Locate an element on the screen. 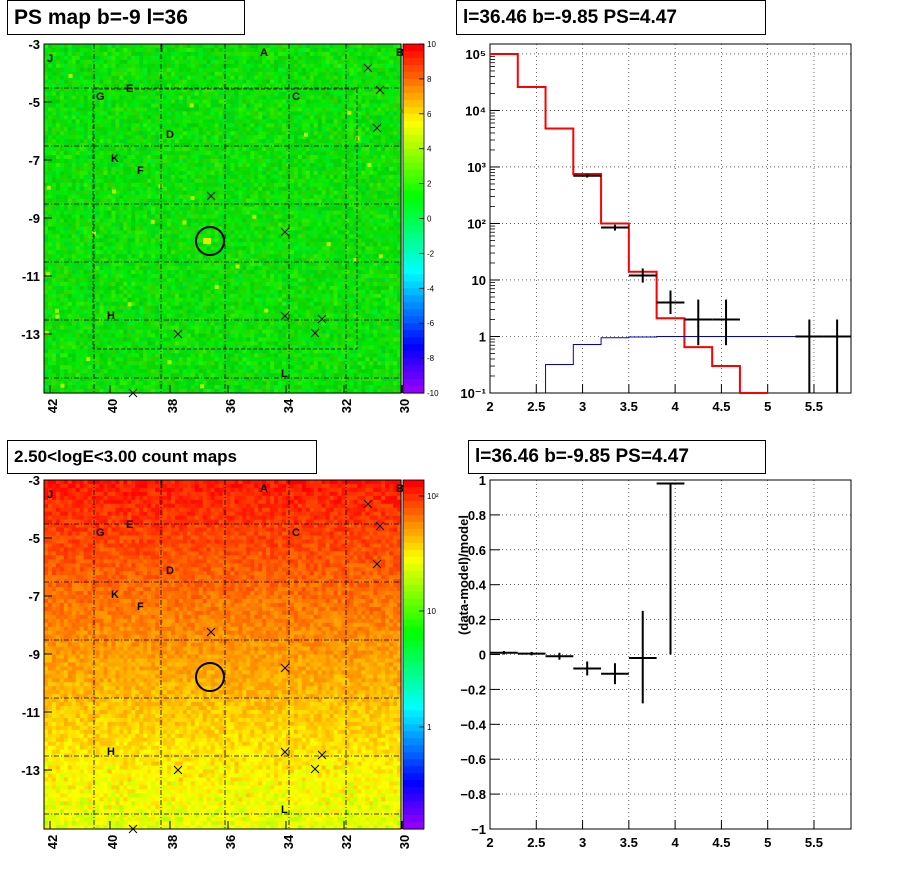 Image resolution: width=898 pixels, height=875 pixels. x-tick-label: 5 is located at coordinates (767, 842).